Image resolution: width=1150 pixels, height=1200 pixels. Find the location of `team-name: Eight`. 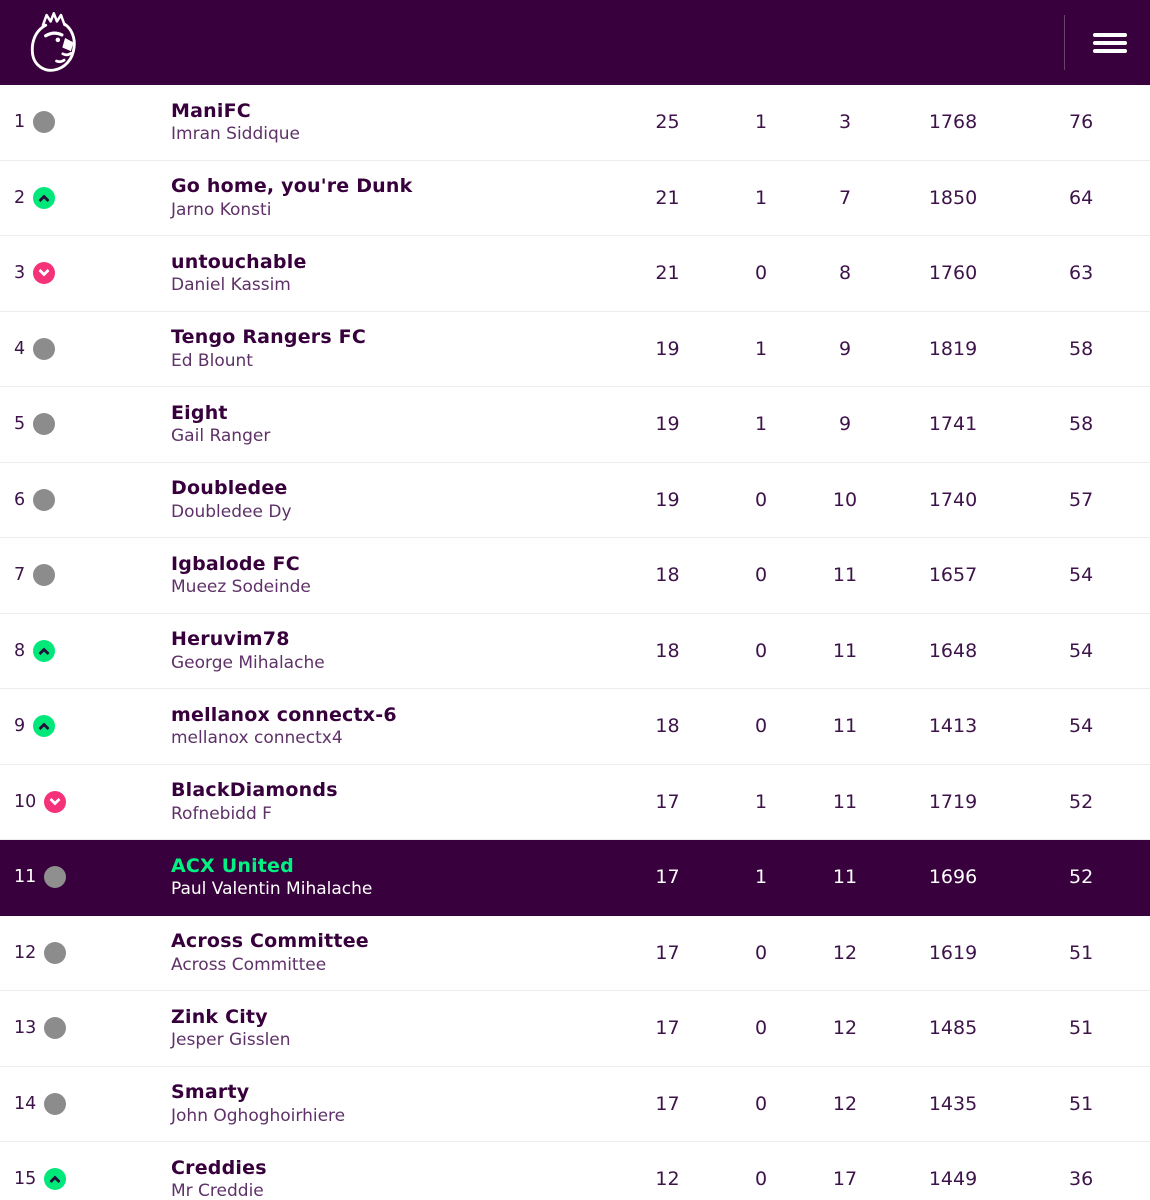

team-name: Eight is located at coordinates (199, 412).